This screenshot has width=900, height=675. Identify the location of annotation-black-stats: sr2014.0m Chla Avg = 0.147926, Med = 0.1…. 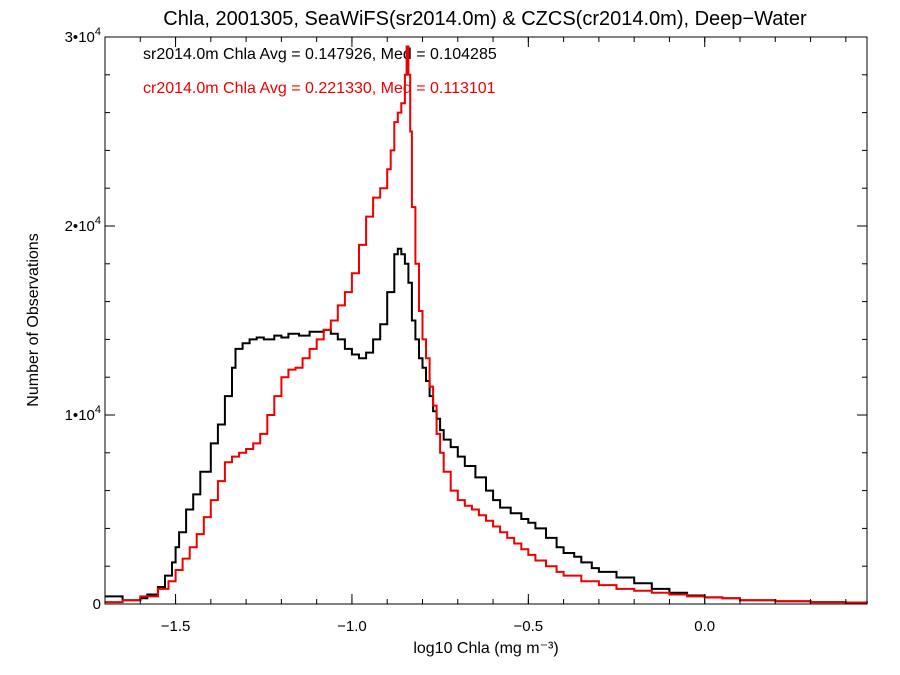
(320, 54).